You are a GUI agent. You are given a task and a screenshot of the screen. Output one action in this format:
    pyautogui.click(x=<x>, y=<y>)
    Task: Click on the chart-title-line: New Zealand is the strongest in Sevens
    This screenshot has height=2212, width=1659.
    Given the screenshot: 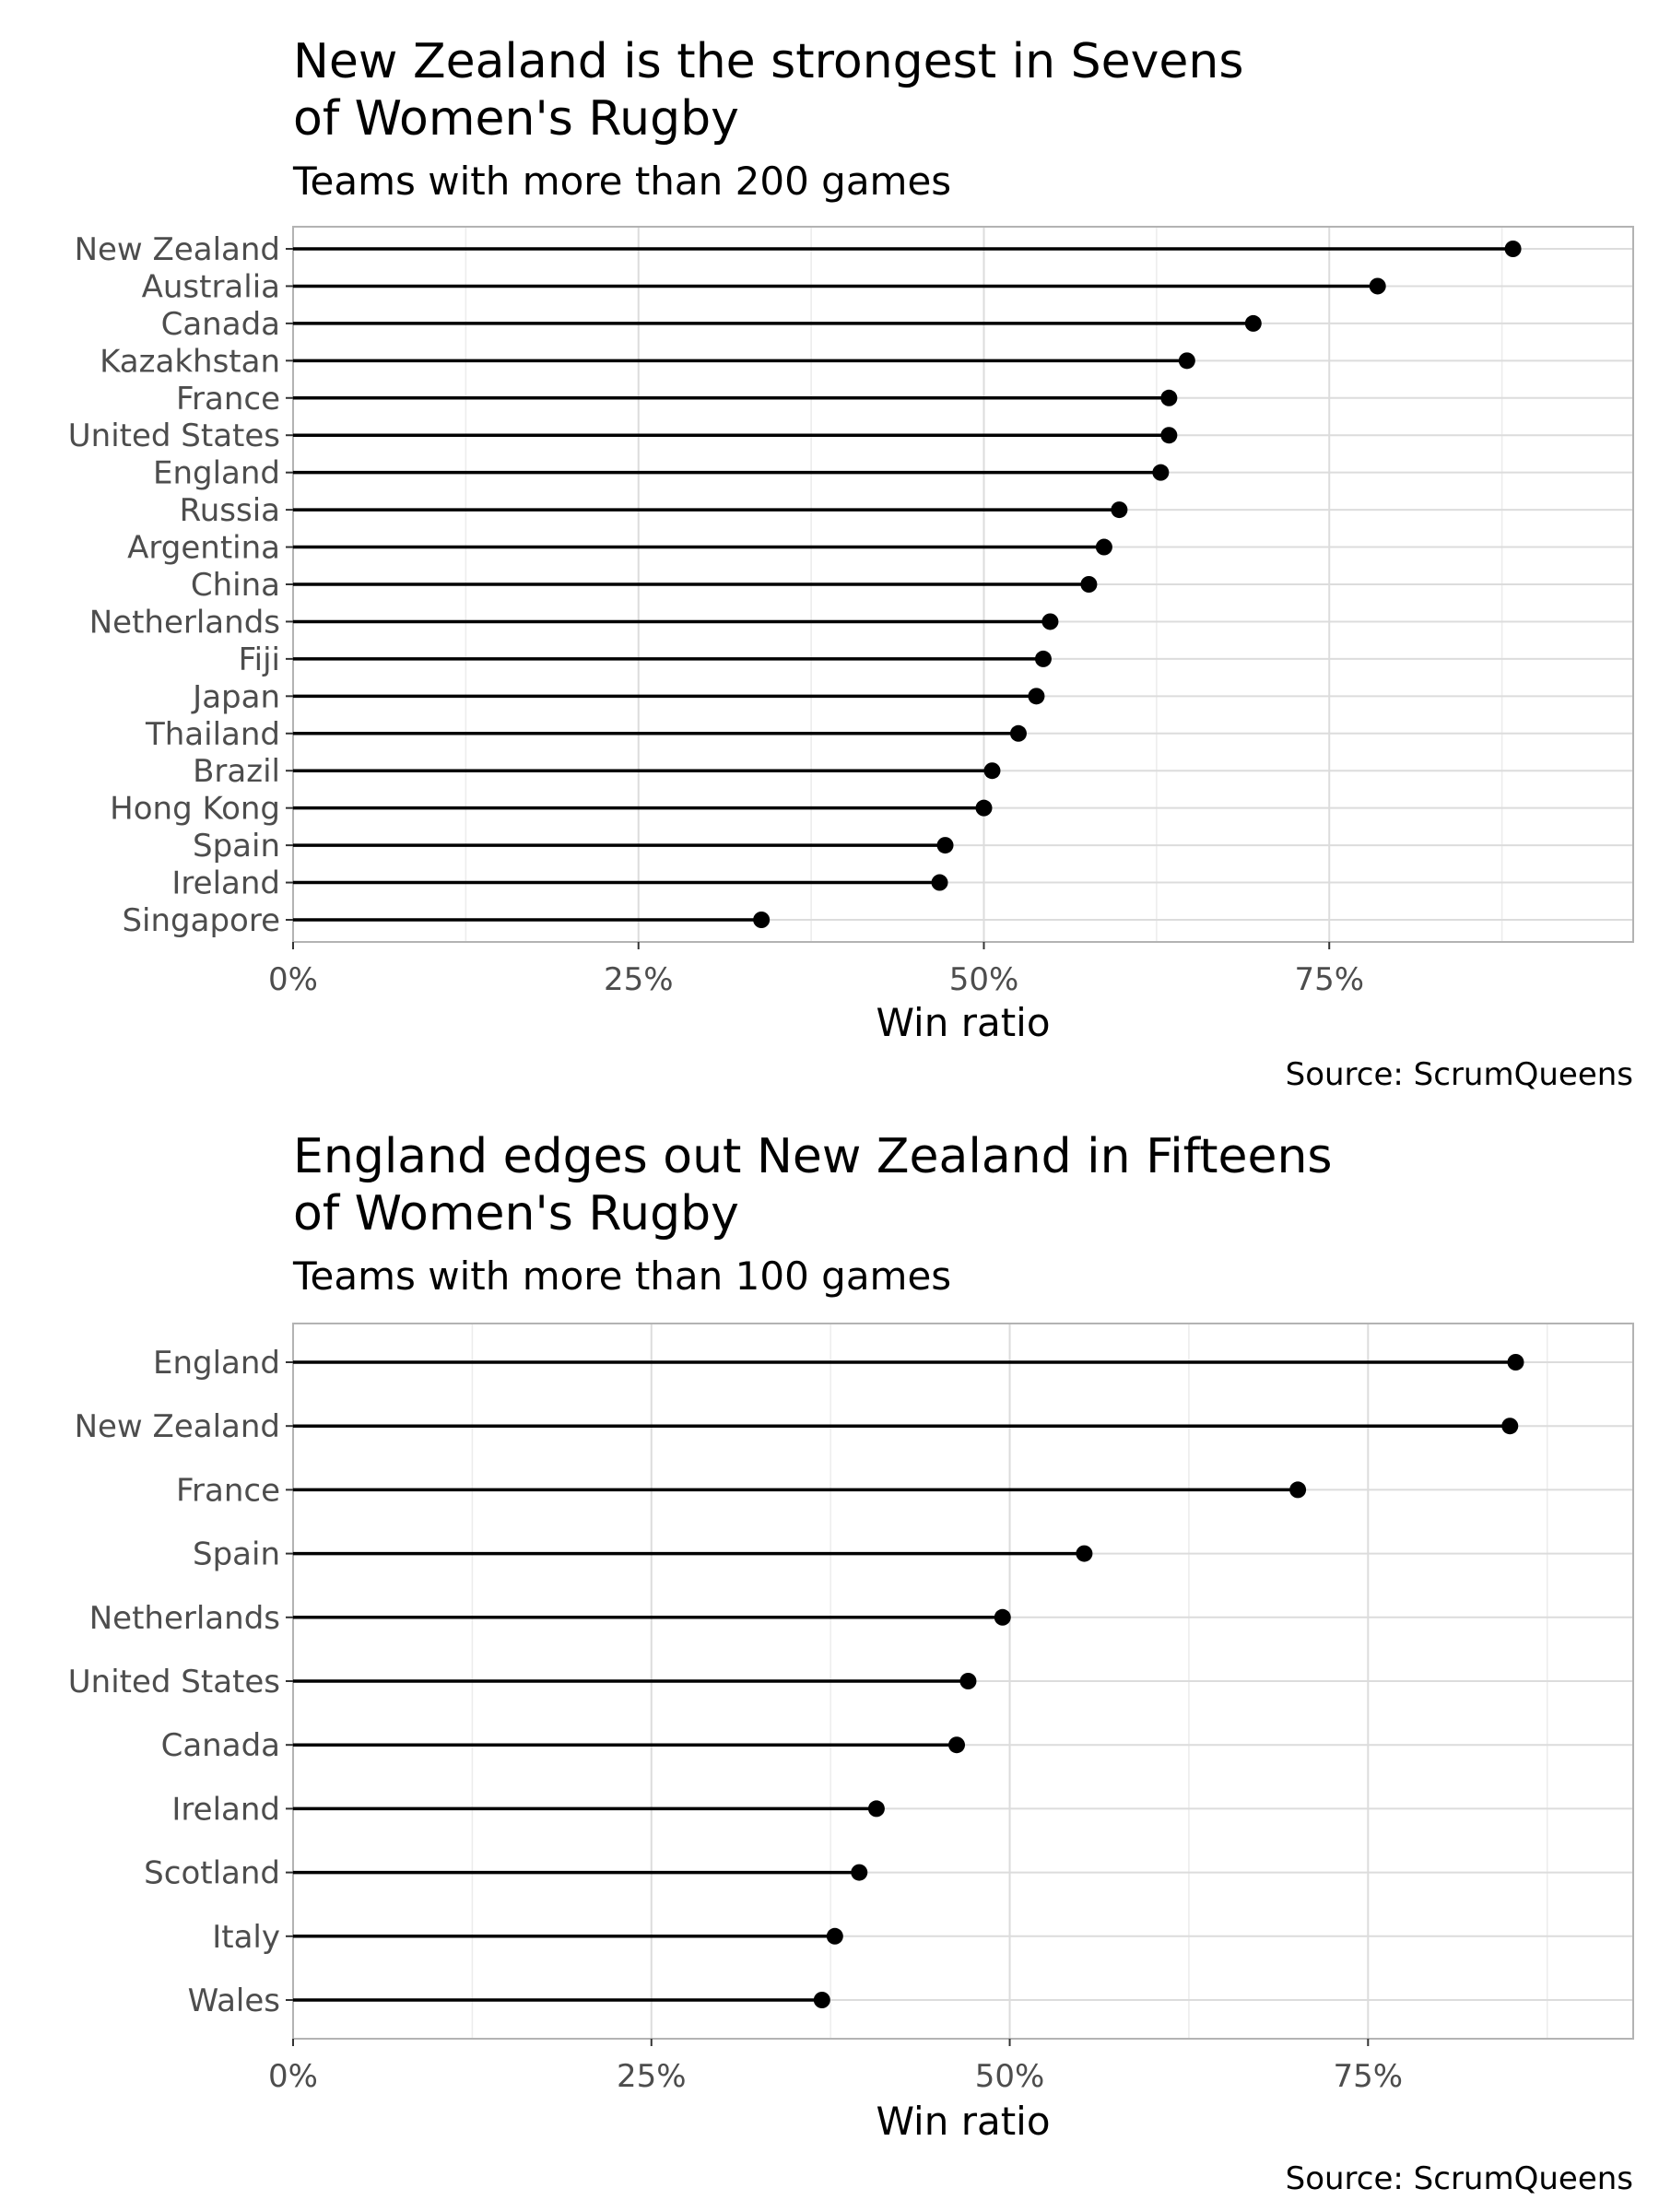 What is the action you would take?
    pyautogui.click(x=768, y=61)
    